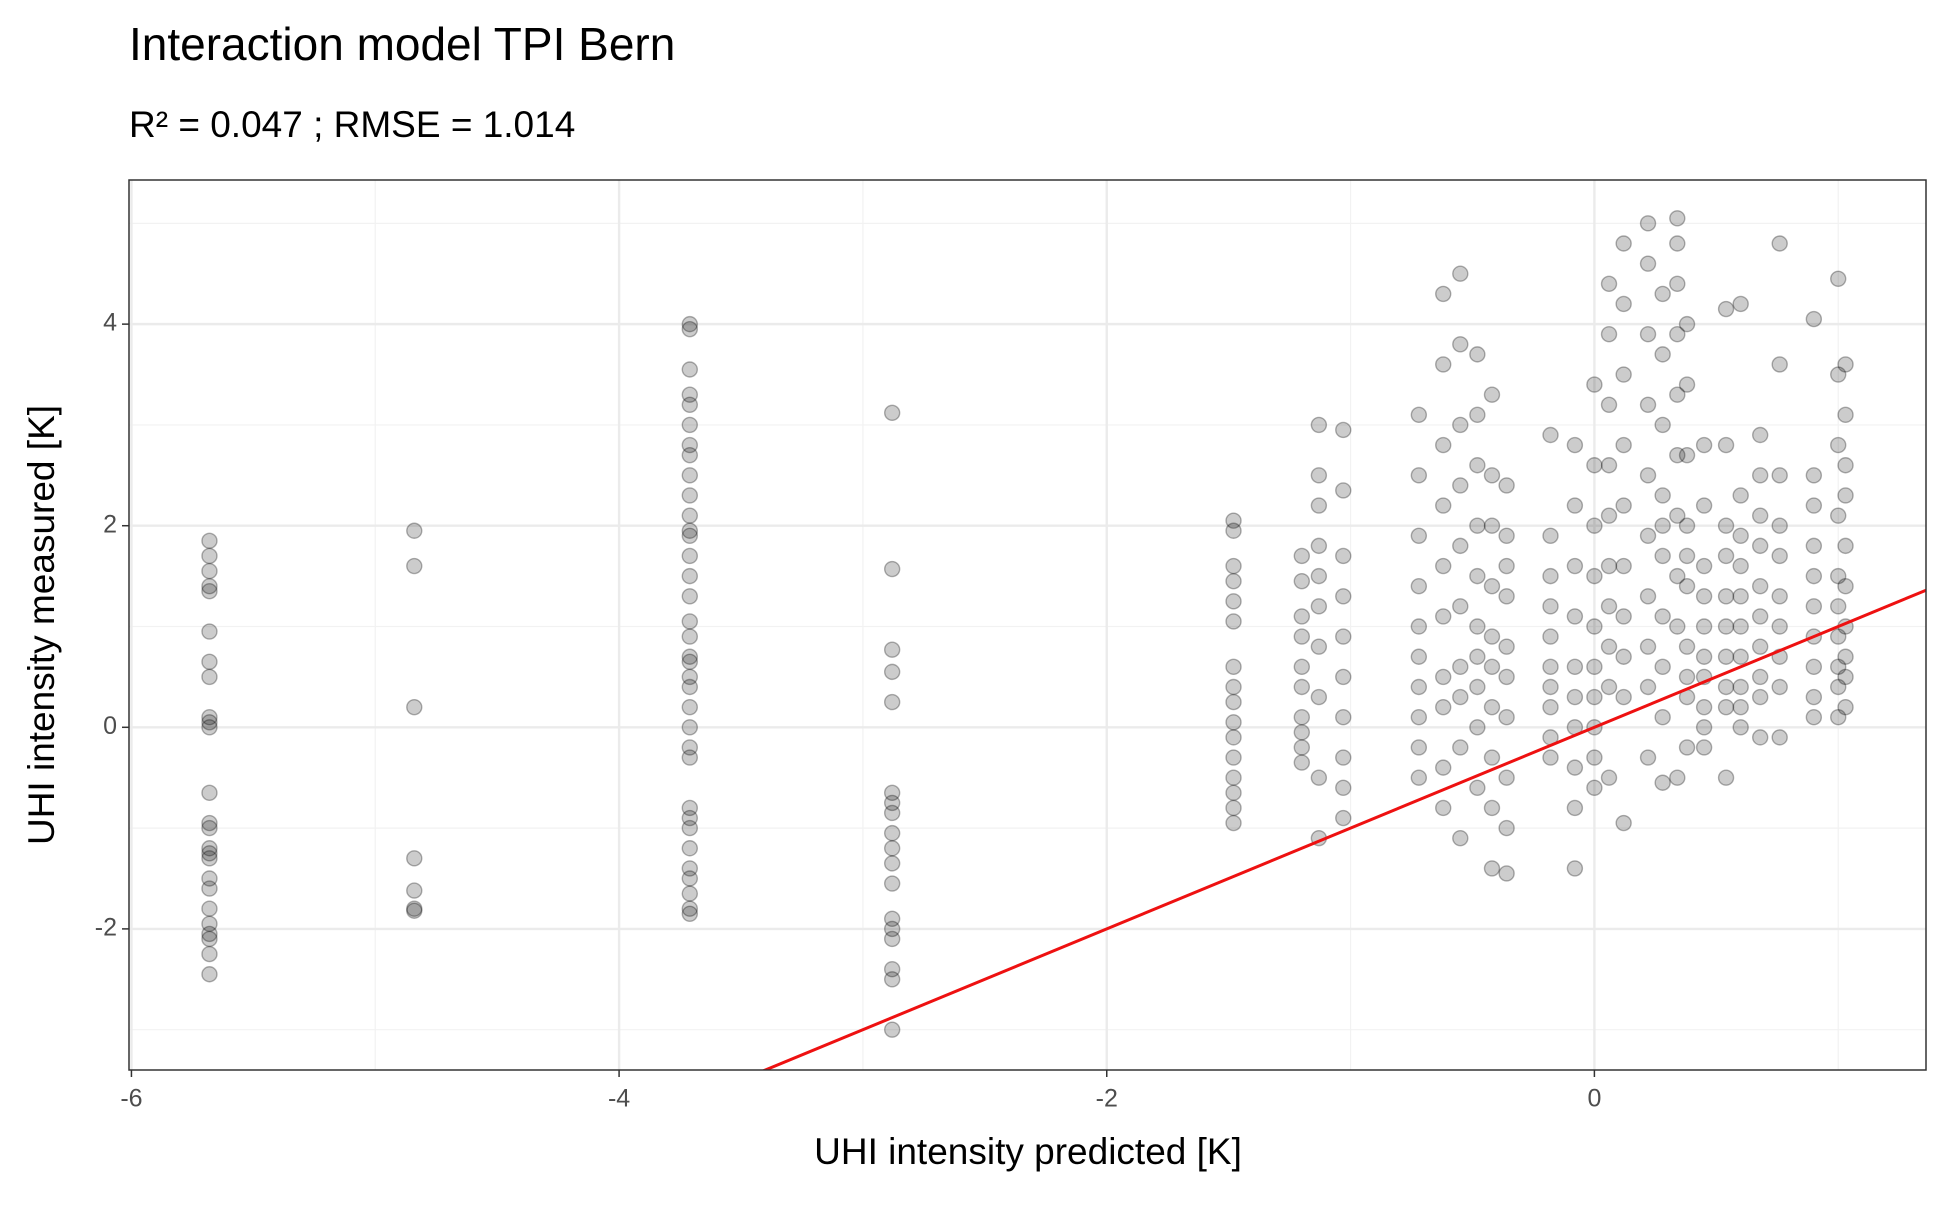 This screenshot has height=1205, width=1950. What do you see at coordinates (110, 726) in the screenshot?
I see `y-tick-label: 0` at bounding box center [110, 726].